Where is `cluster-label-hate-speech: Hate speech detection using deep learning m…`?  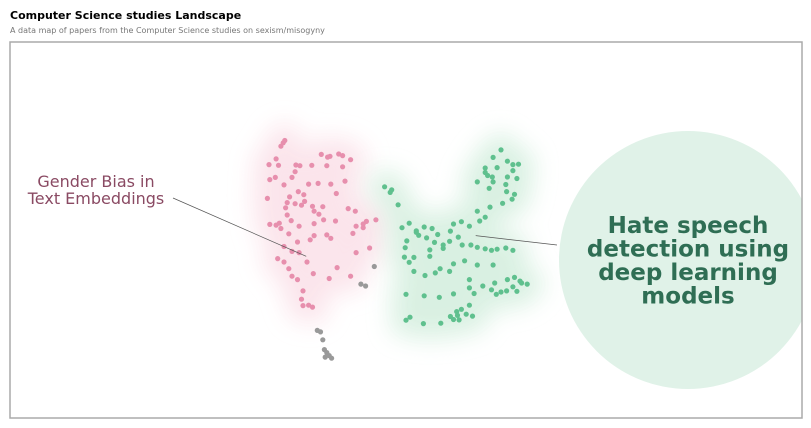 cluster-label-hate-speech: Hate speech detection using deep learning m… is located at coordinates (688, 261).